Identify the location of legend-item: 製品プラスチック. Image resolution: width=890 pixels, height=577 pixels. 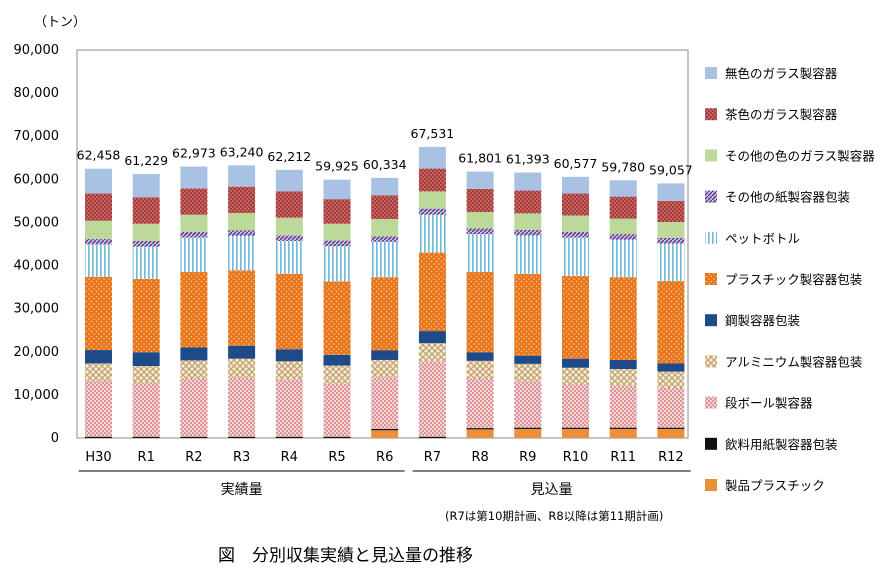
(765, 485).